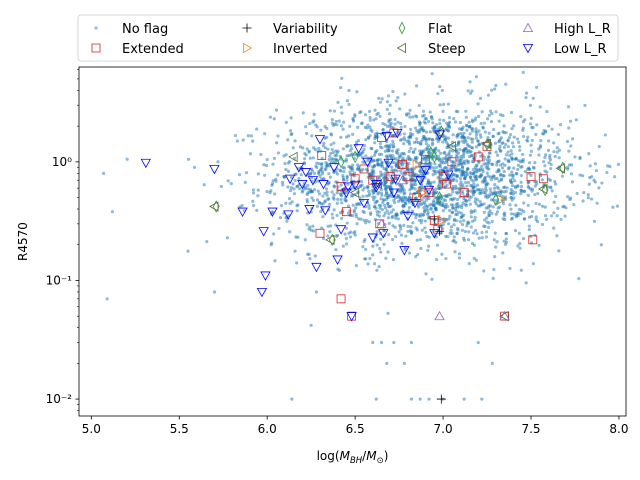  Describe the element at coordinates (267, 429) in the screenshot. I see `x-tick-label: 6.0` at that location.